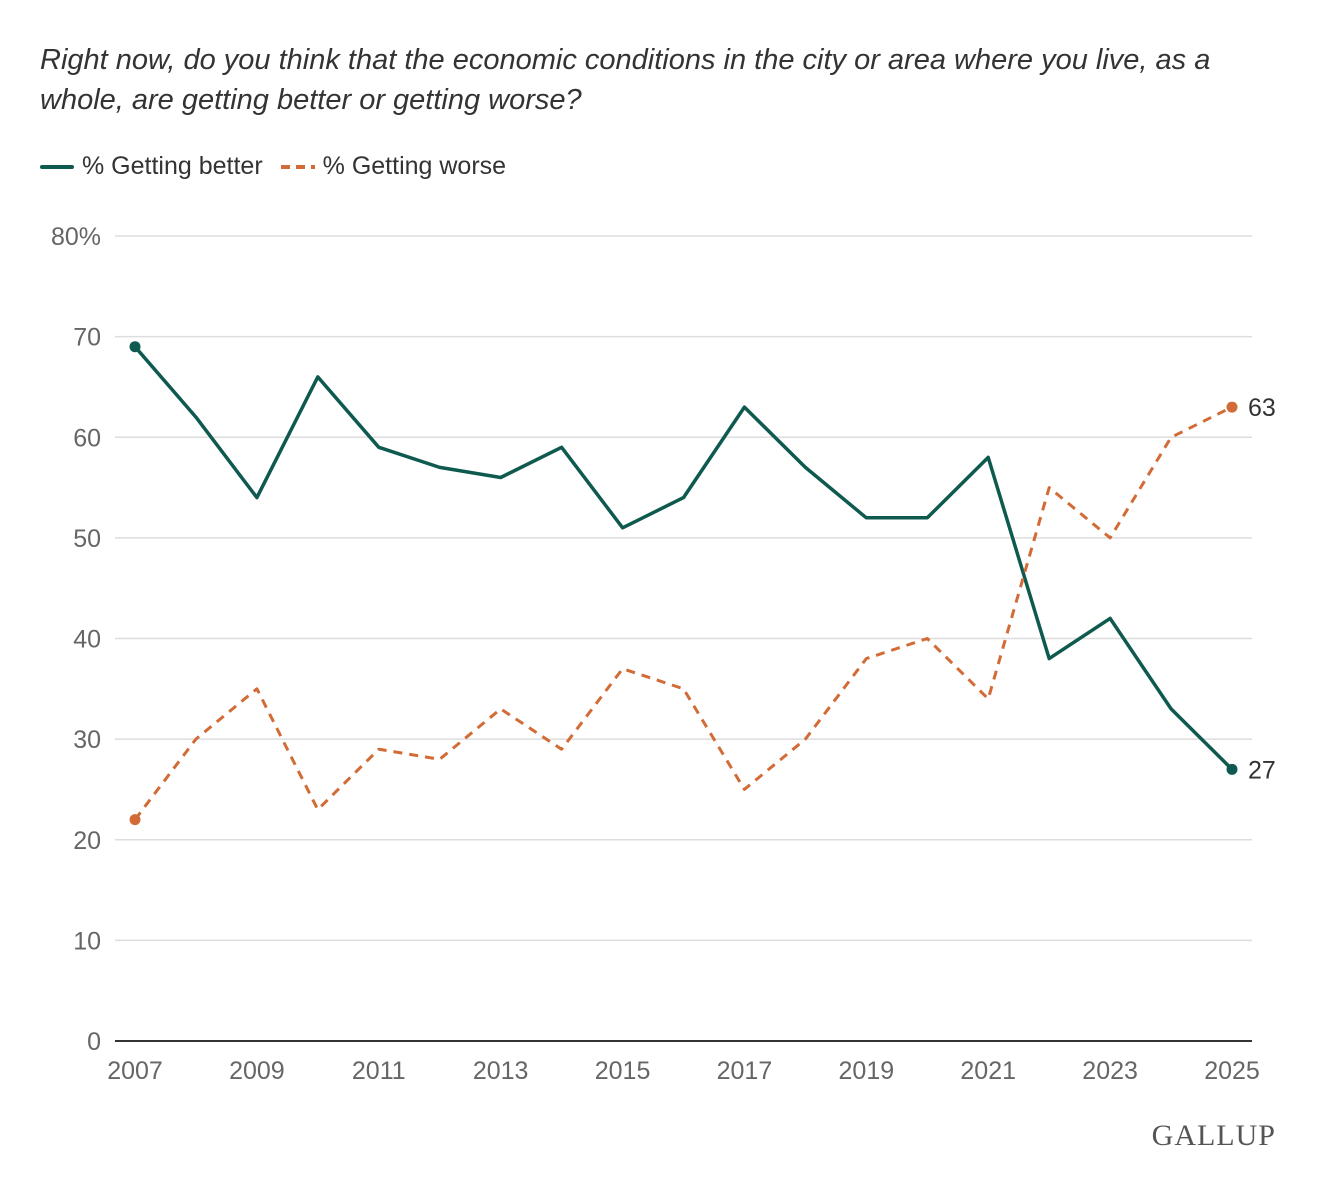  I want to click on legend-swatch-solid, so click(57, 166).